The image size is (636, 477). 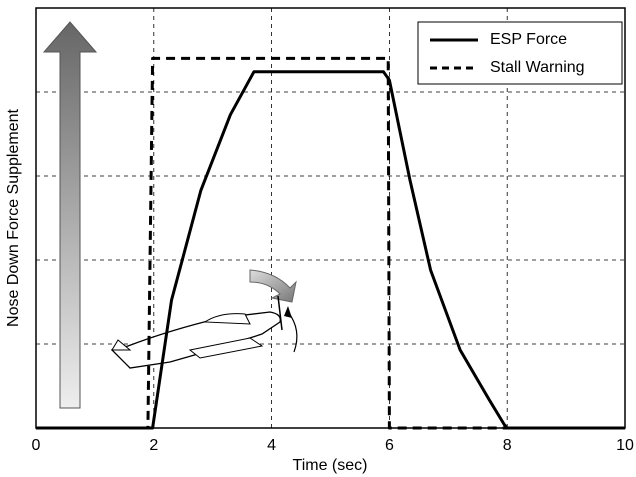 What do you see at coordinates (330, 465) in the screenshot?
I see `x-axis-label: Time (sec)` at bounding box center [330, 465].